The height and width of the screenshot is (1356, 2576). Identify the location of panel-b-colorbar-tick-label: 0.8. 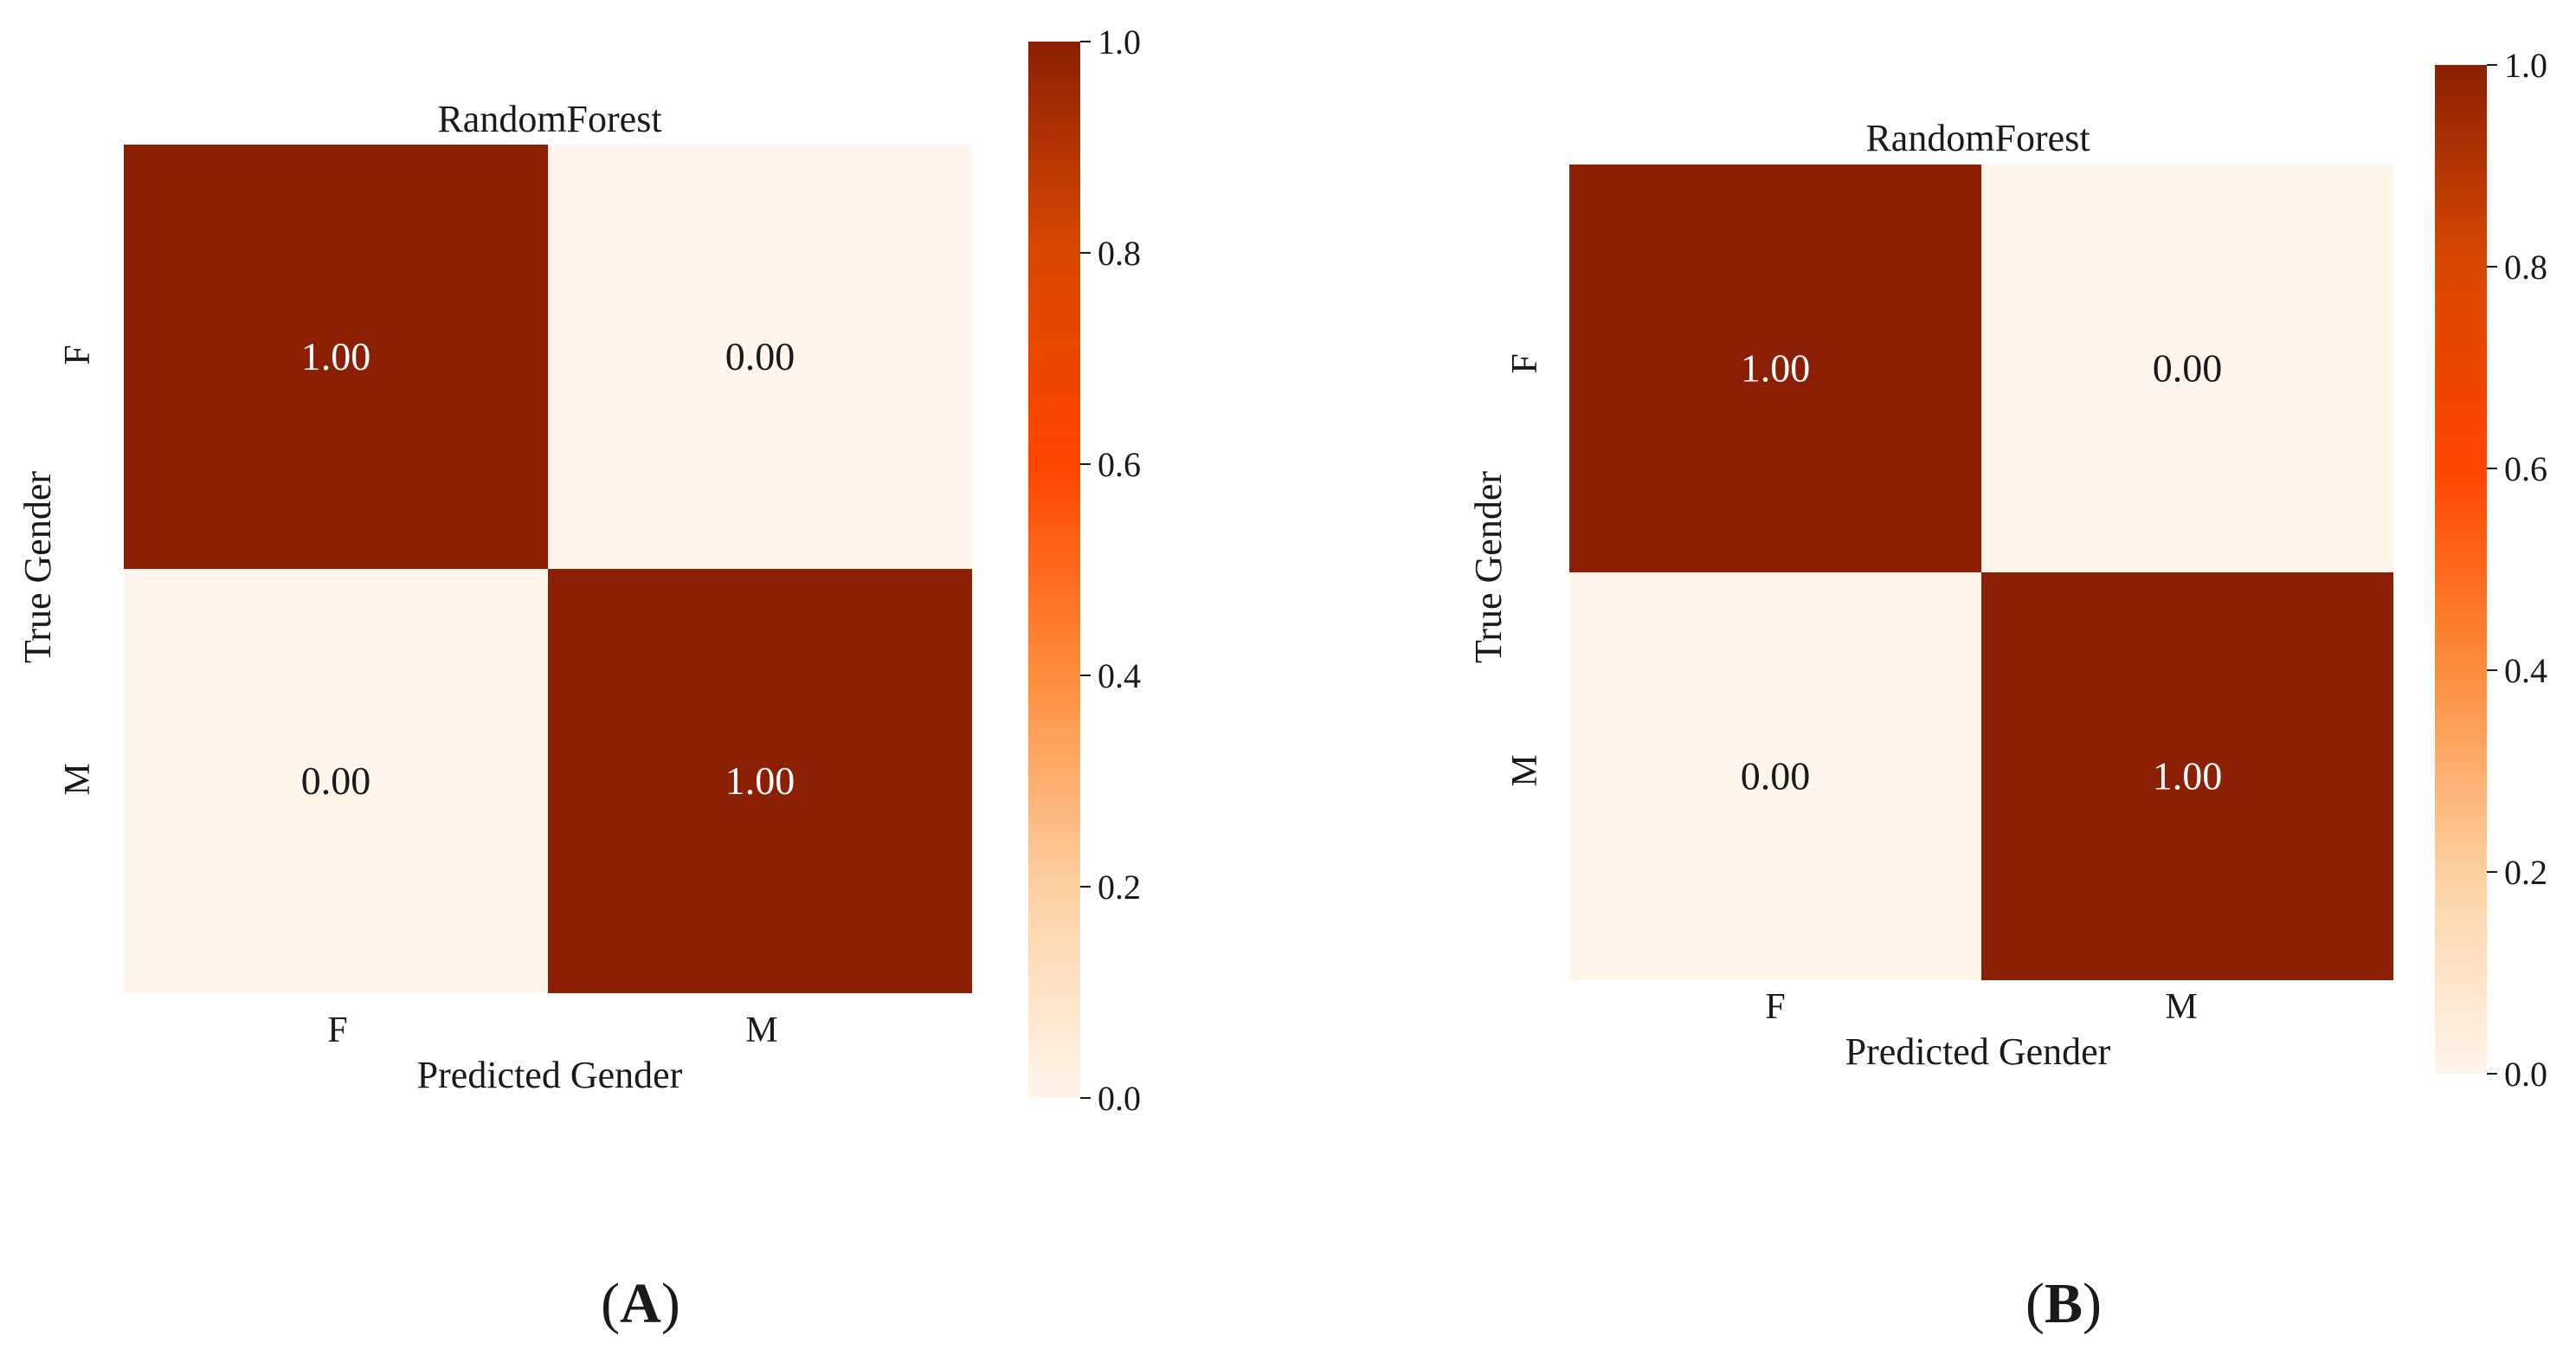
(2525, 267).